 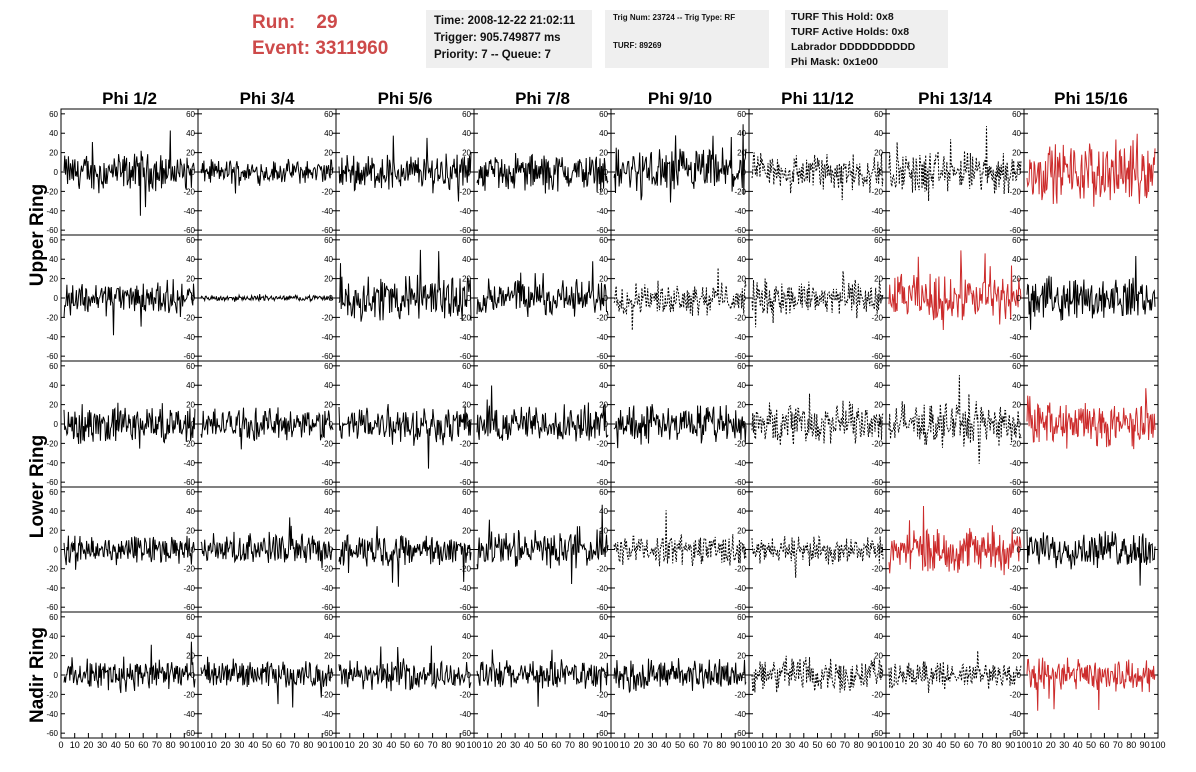 I want to click on row-label: Lower Ring, so click(x=37, y=486).